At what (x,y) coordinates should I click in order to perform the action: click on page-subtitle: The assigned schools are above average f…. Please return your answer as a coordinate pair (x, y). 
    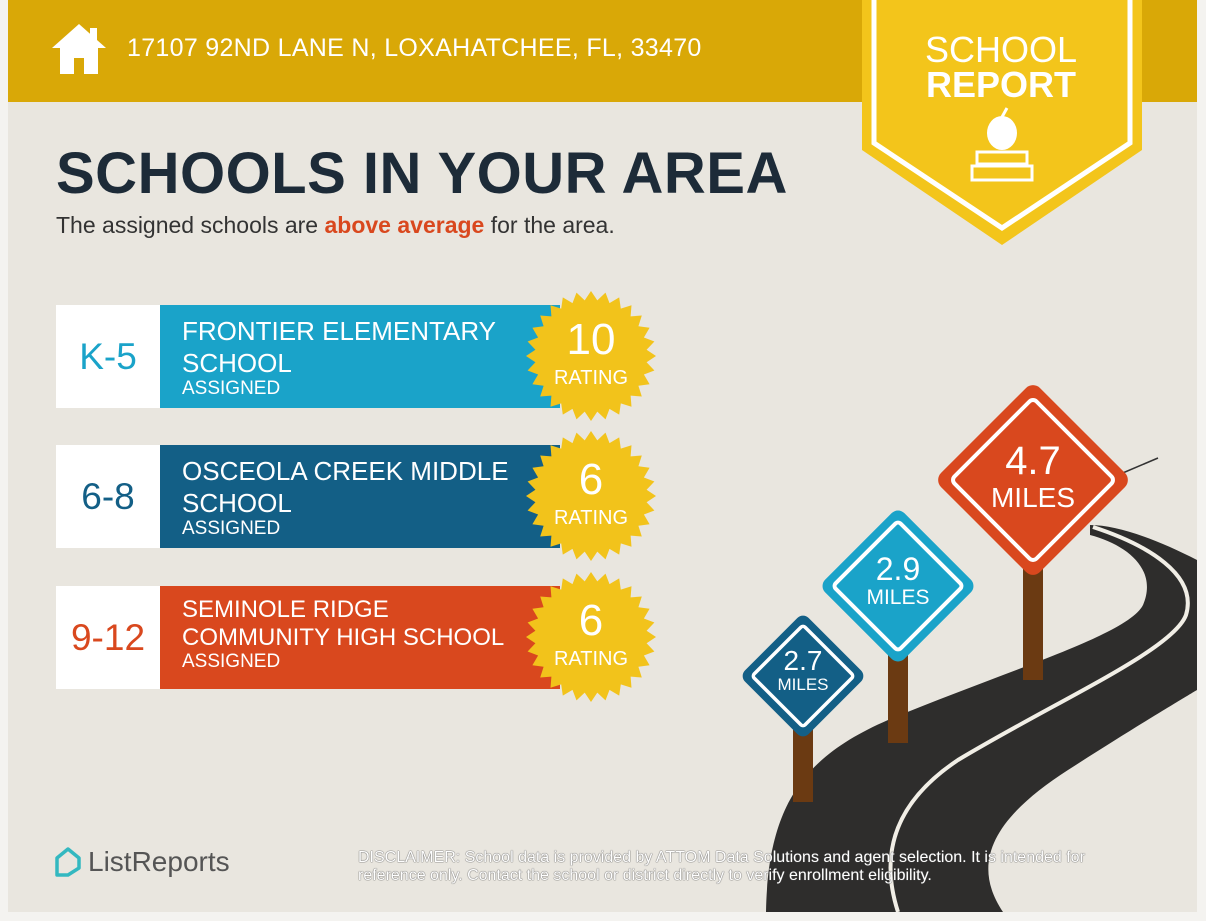
    Looking at the image, I should click on (335, 225).